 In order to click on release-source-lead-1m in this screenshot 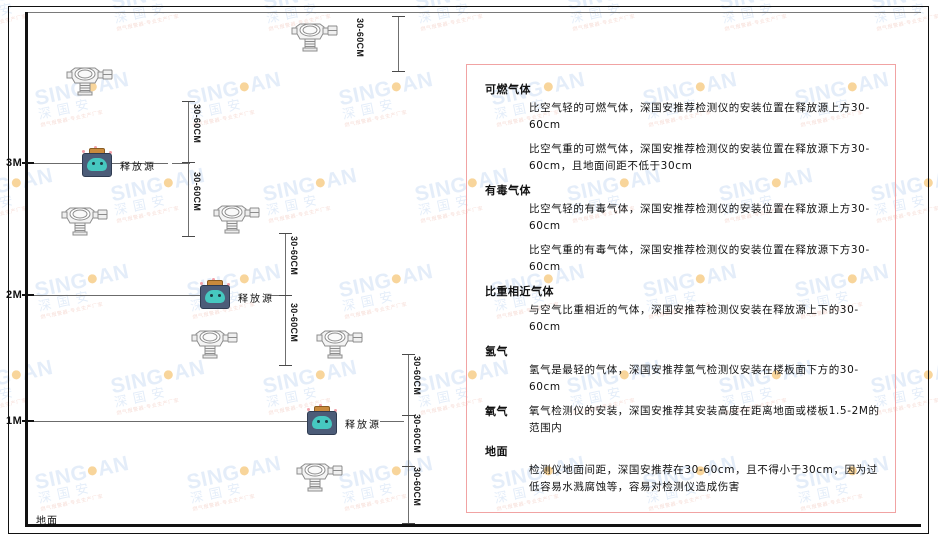, I will do `click(392, 421)`.